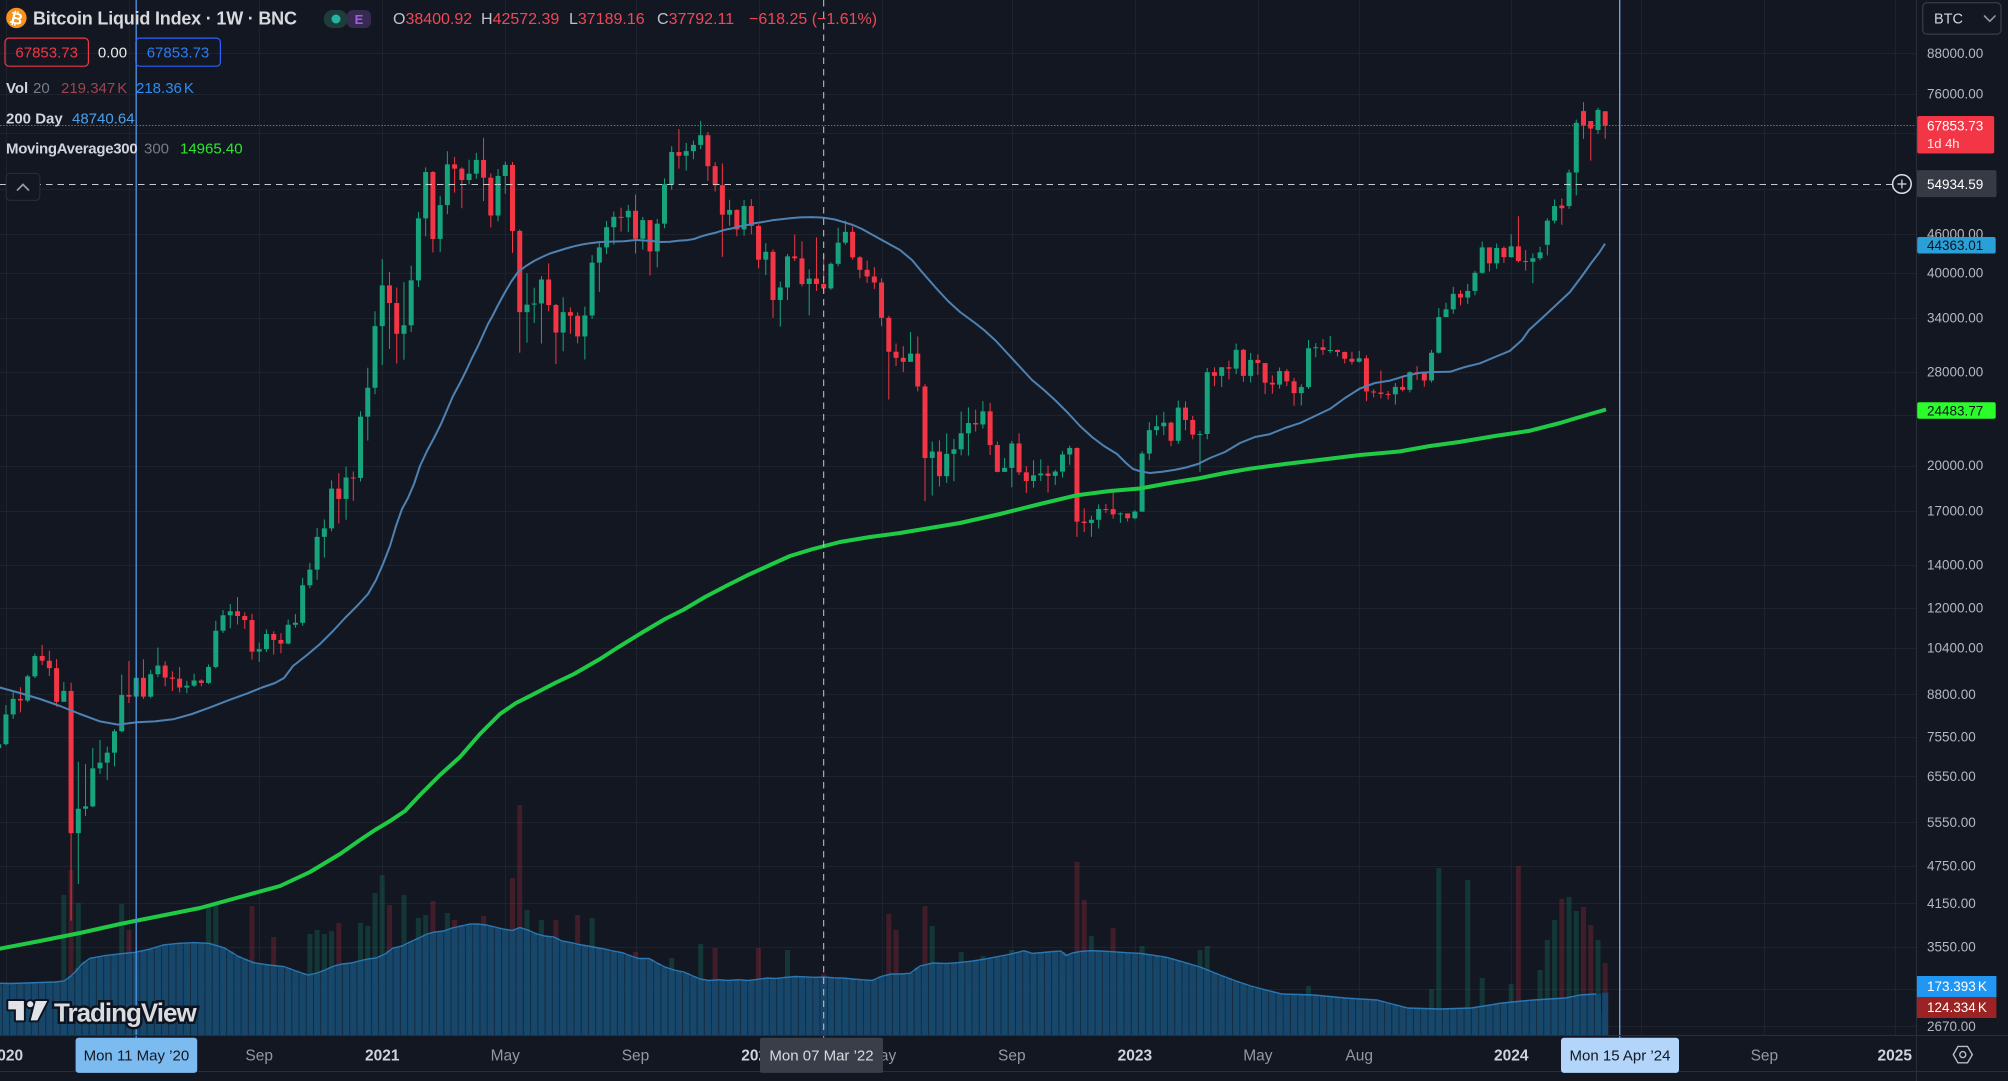  What do you see at coordinates (1955, 272) in the screenshot?
I see `svg-text: 40000.00` at bounding box center [1955, 272].